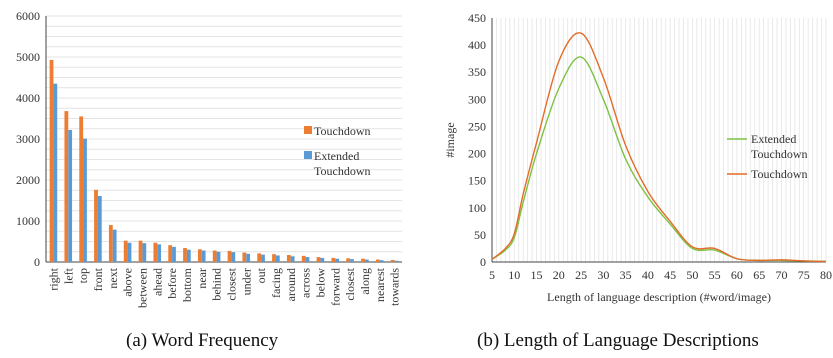 This screenshot has height=358, width=833. I want to click on y-tick-label: 350, so click(477, 72).